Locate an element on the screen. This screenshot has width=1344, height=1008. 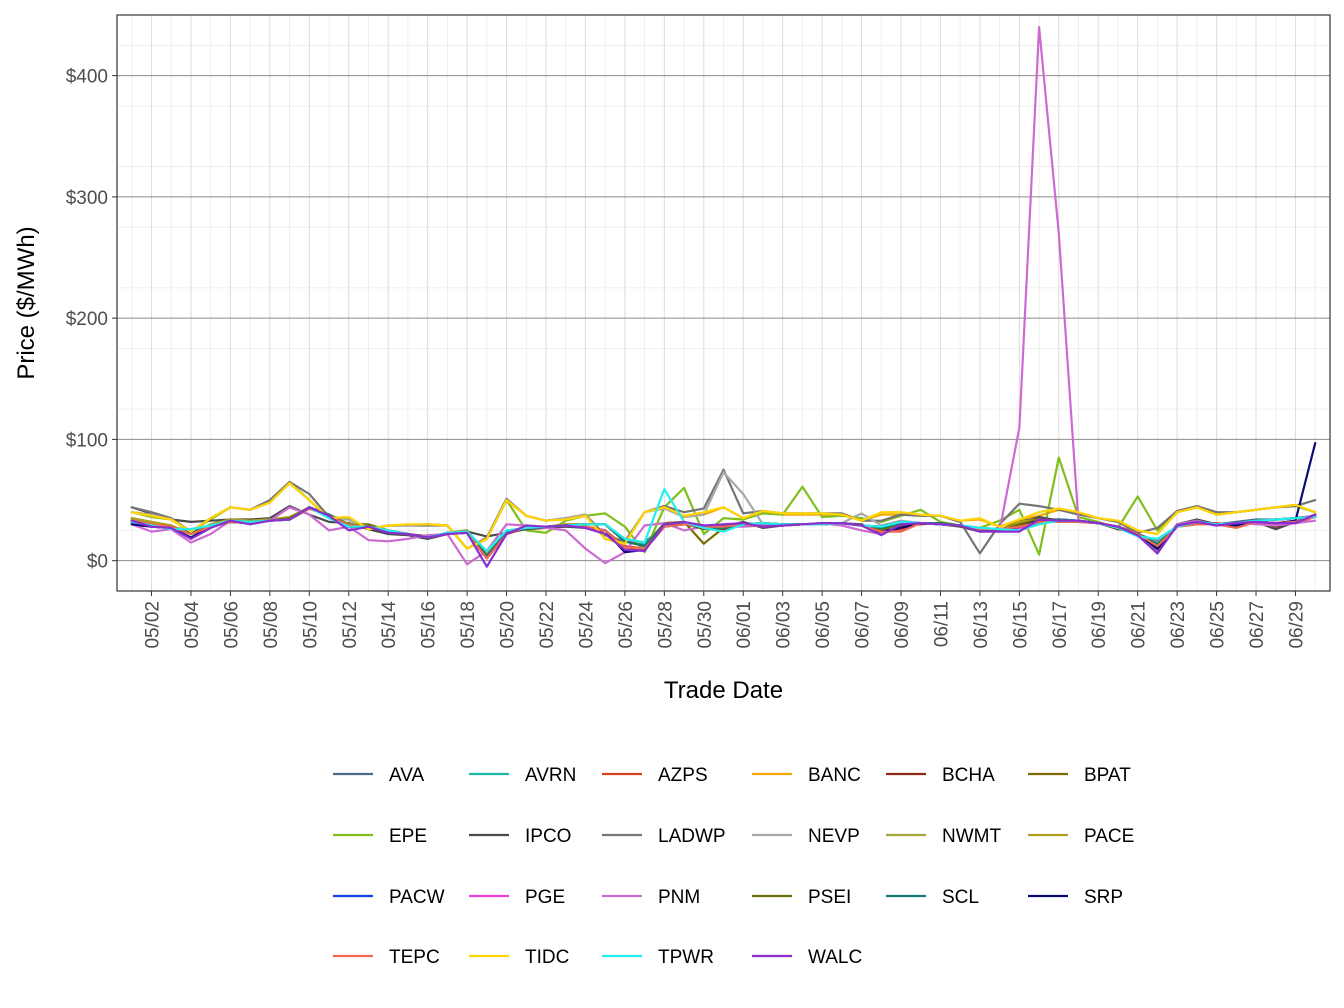
legend-label-pge: PGE is located at coordinates (545, 897).